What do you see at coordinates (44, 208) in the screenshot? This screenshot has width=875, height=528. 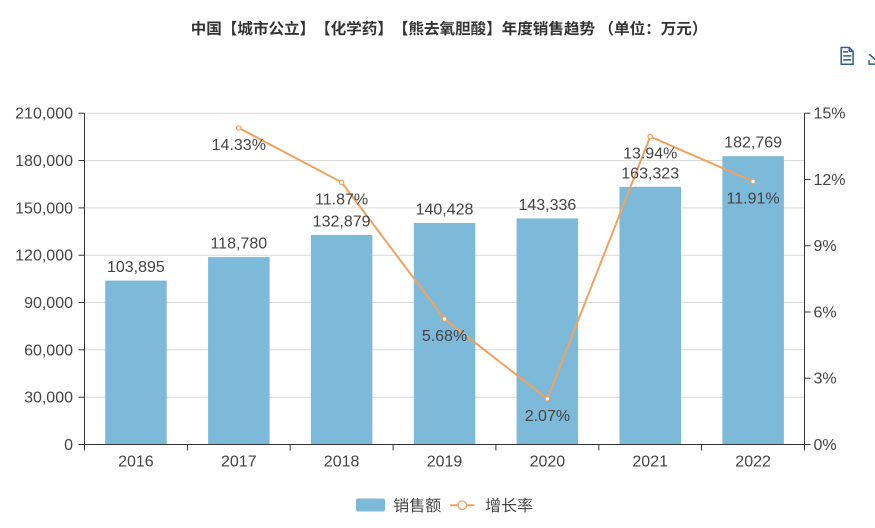 I see `svg-text: 150,000` at bounding box center [44, 208].